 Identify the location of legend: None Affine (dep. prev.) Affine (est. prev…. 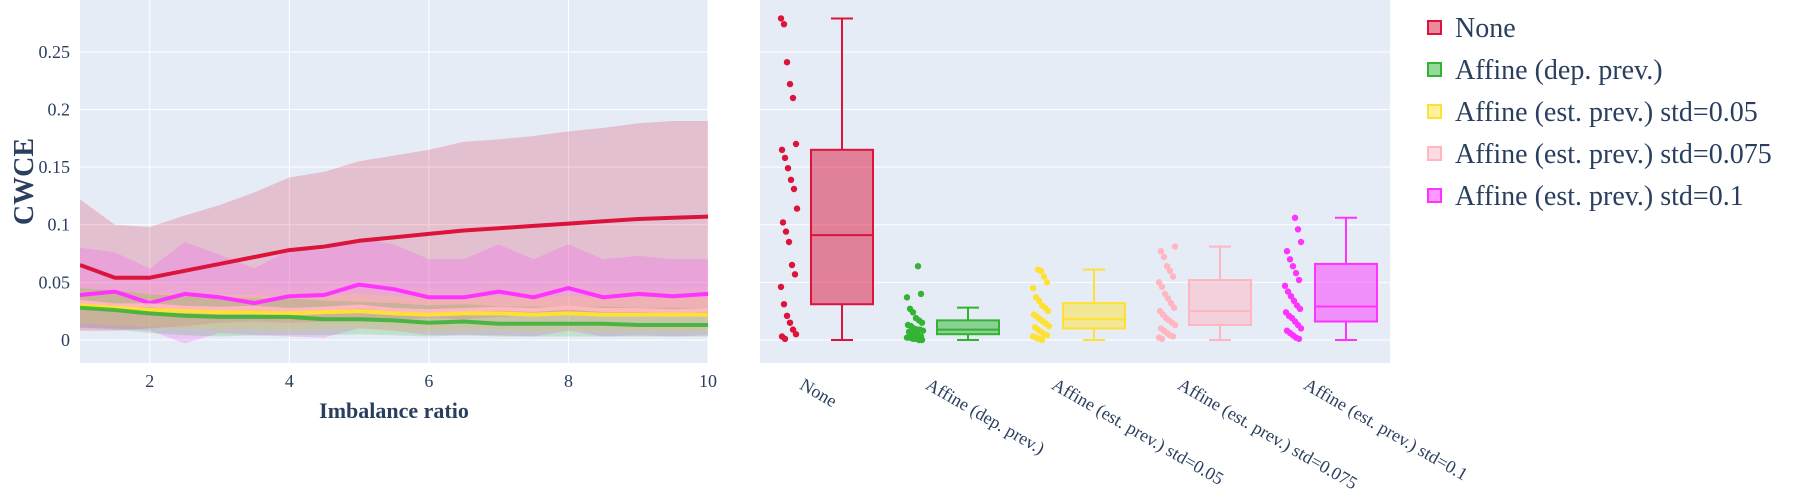
(1599, 112).